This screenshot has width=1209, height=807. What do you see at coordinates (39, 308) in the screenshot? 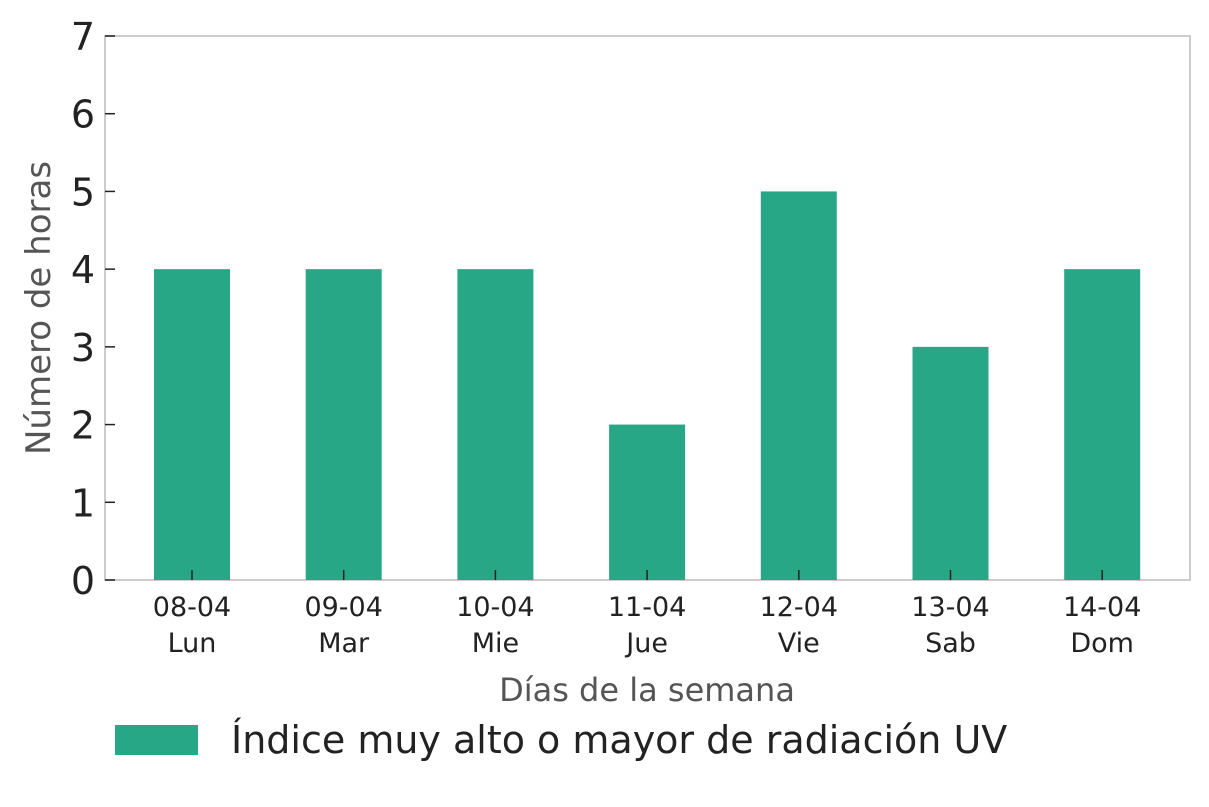
I see `y-axis-title: Número de horas` at bounding box center [39, 308].